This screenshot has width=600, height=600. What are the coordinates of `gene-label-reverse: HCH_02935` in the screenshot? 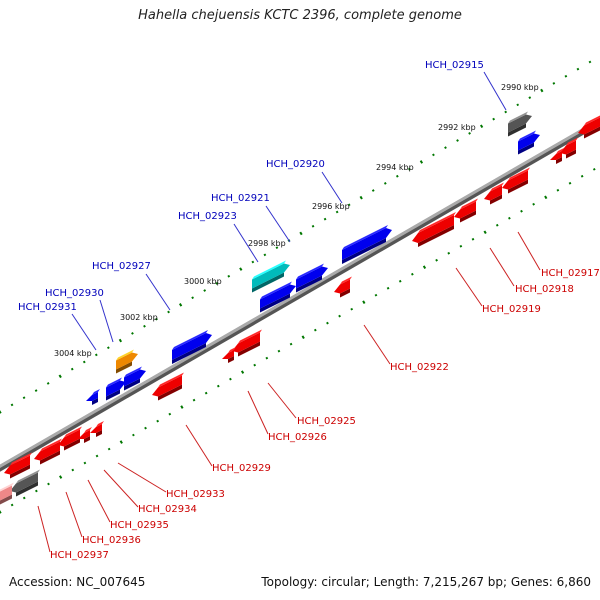 It's located at (139, 525).